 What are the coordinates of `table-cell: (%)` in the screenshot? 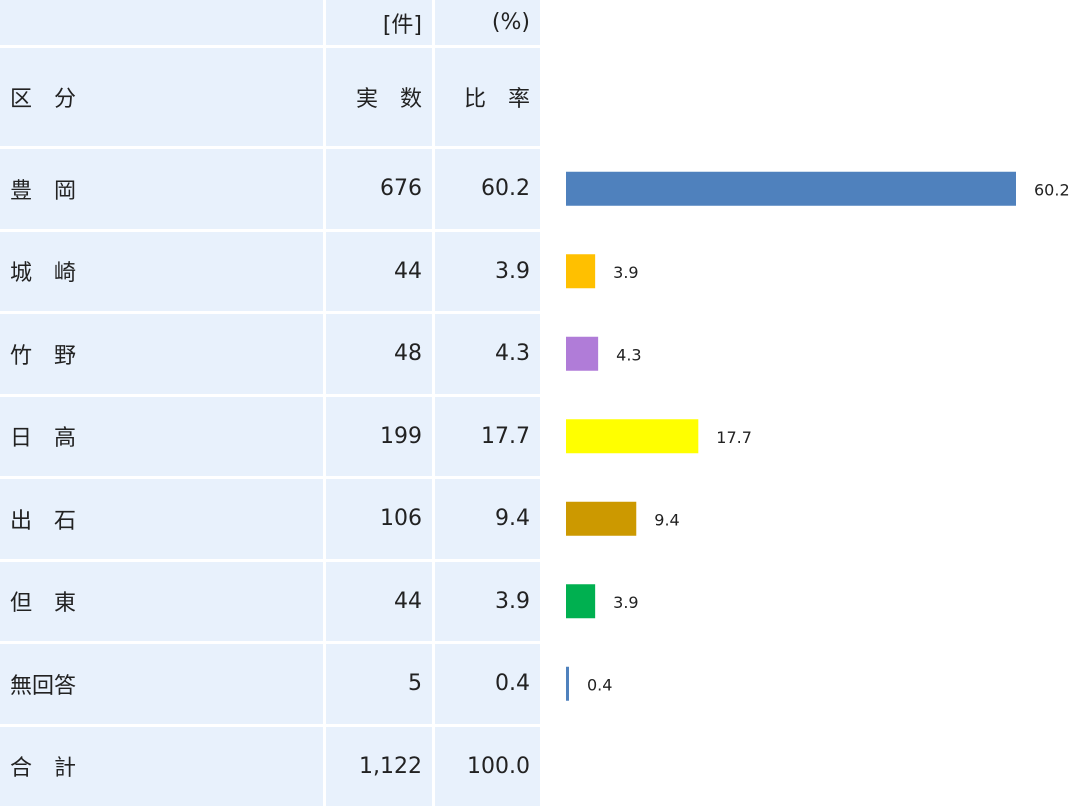 It's located at (487, 22).